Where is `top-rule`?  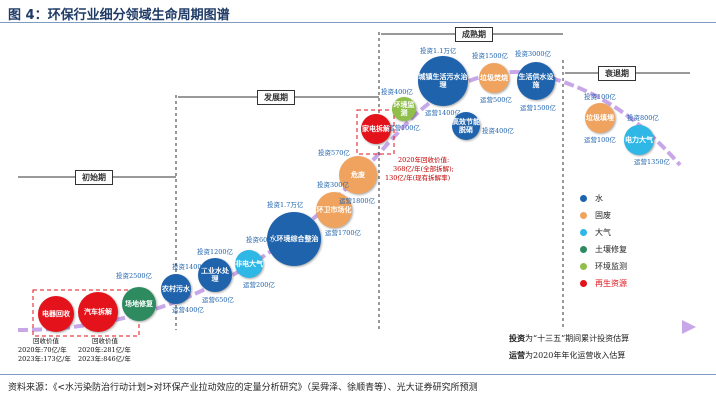 top-rule is located at coordinates (358, 22).